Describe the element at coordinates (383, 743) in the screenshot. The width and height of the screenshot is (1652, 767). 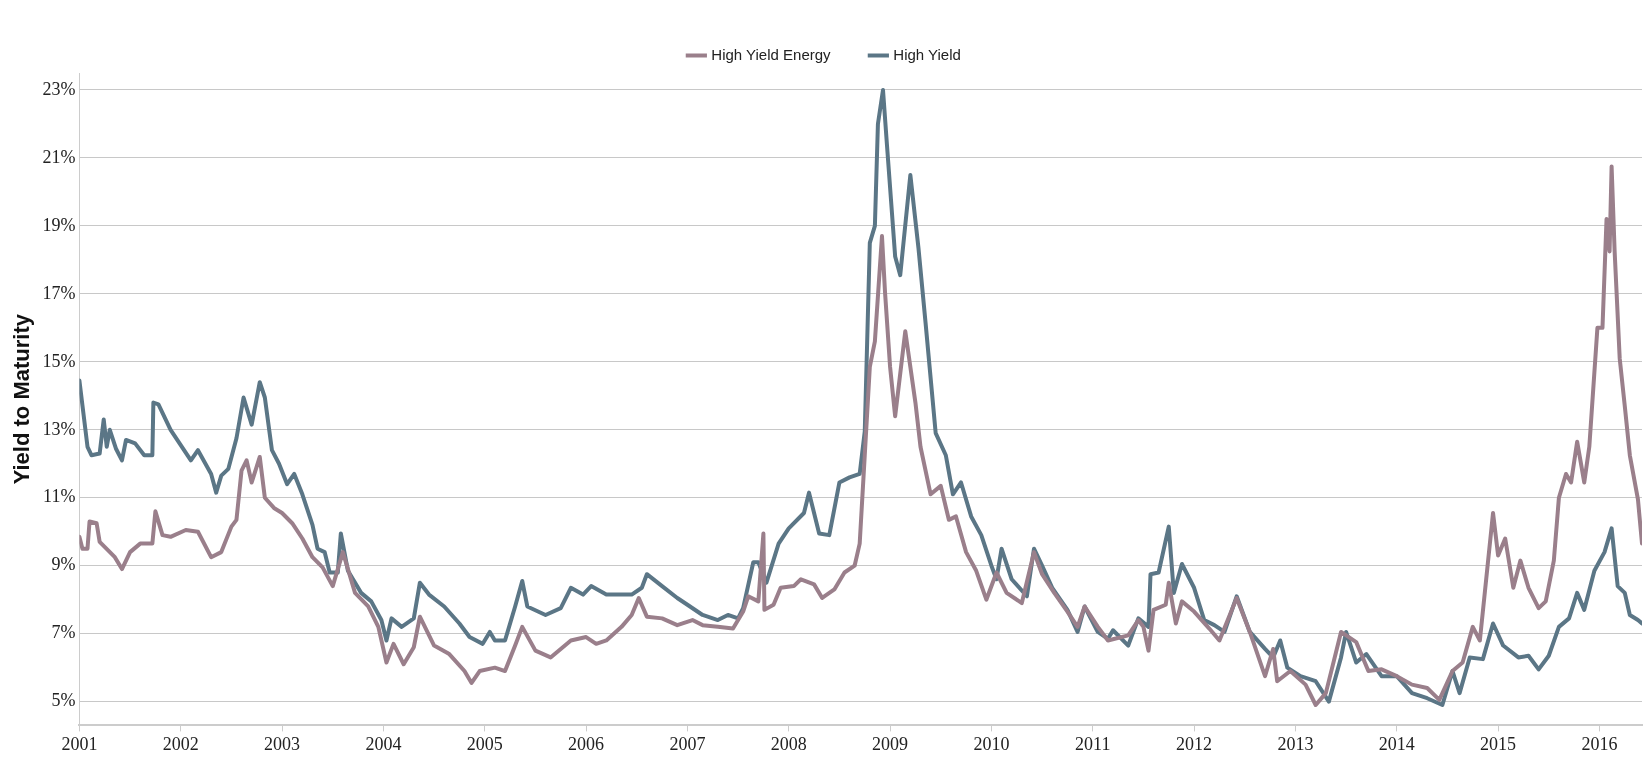
I see `x-tick-label: 2004` at that location.